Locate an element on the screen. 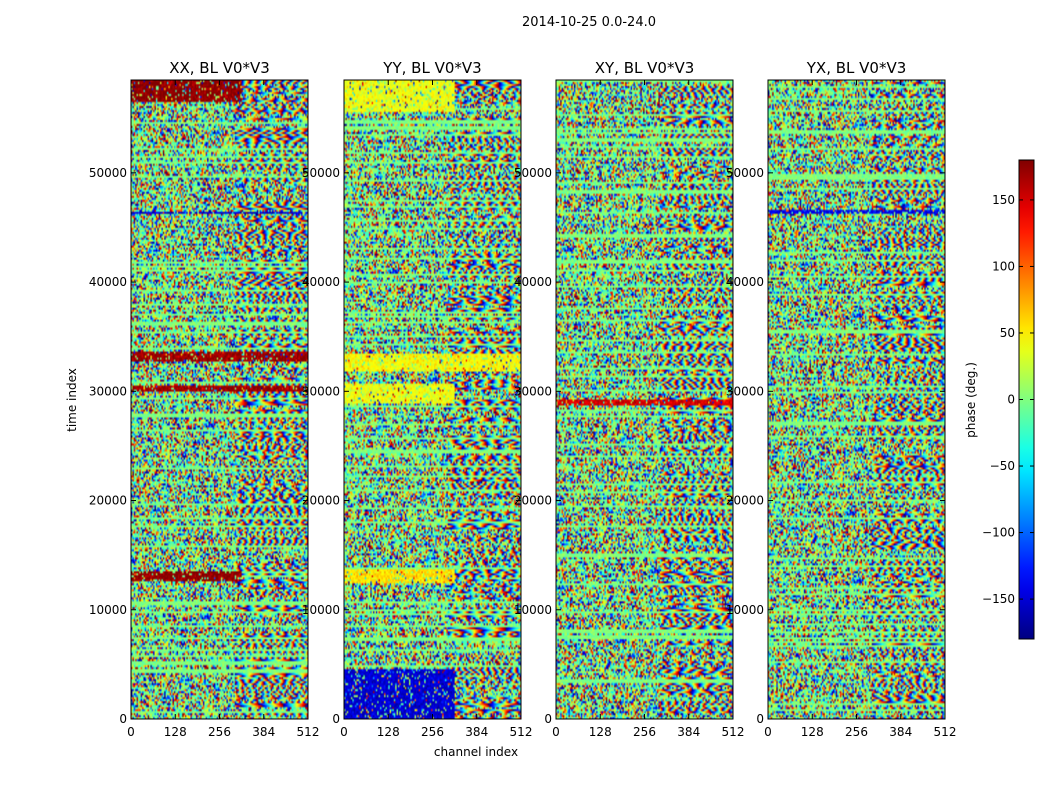  colorbar-tick-label: 150 is located at coordinates (1003, 200).